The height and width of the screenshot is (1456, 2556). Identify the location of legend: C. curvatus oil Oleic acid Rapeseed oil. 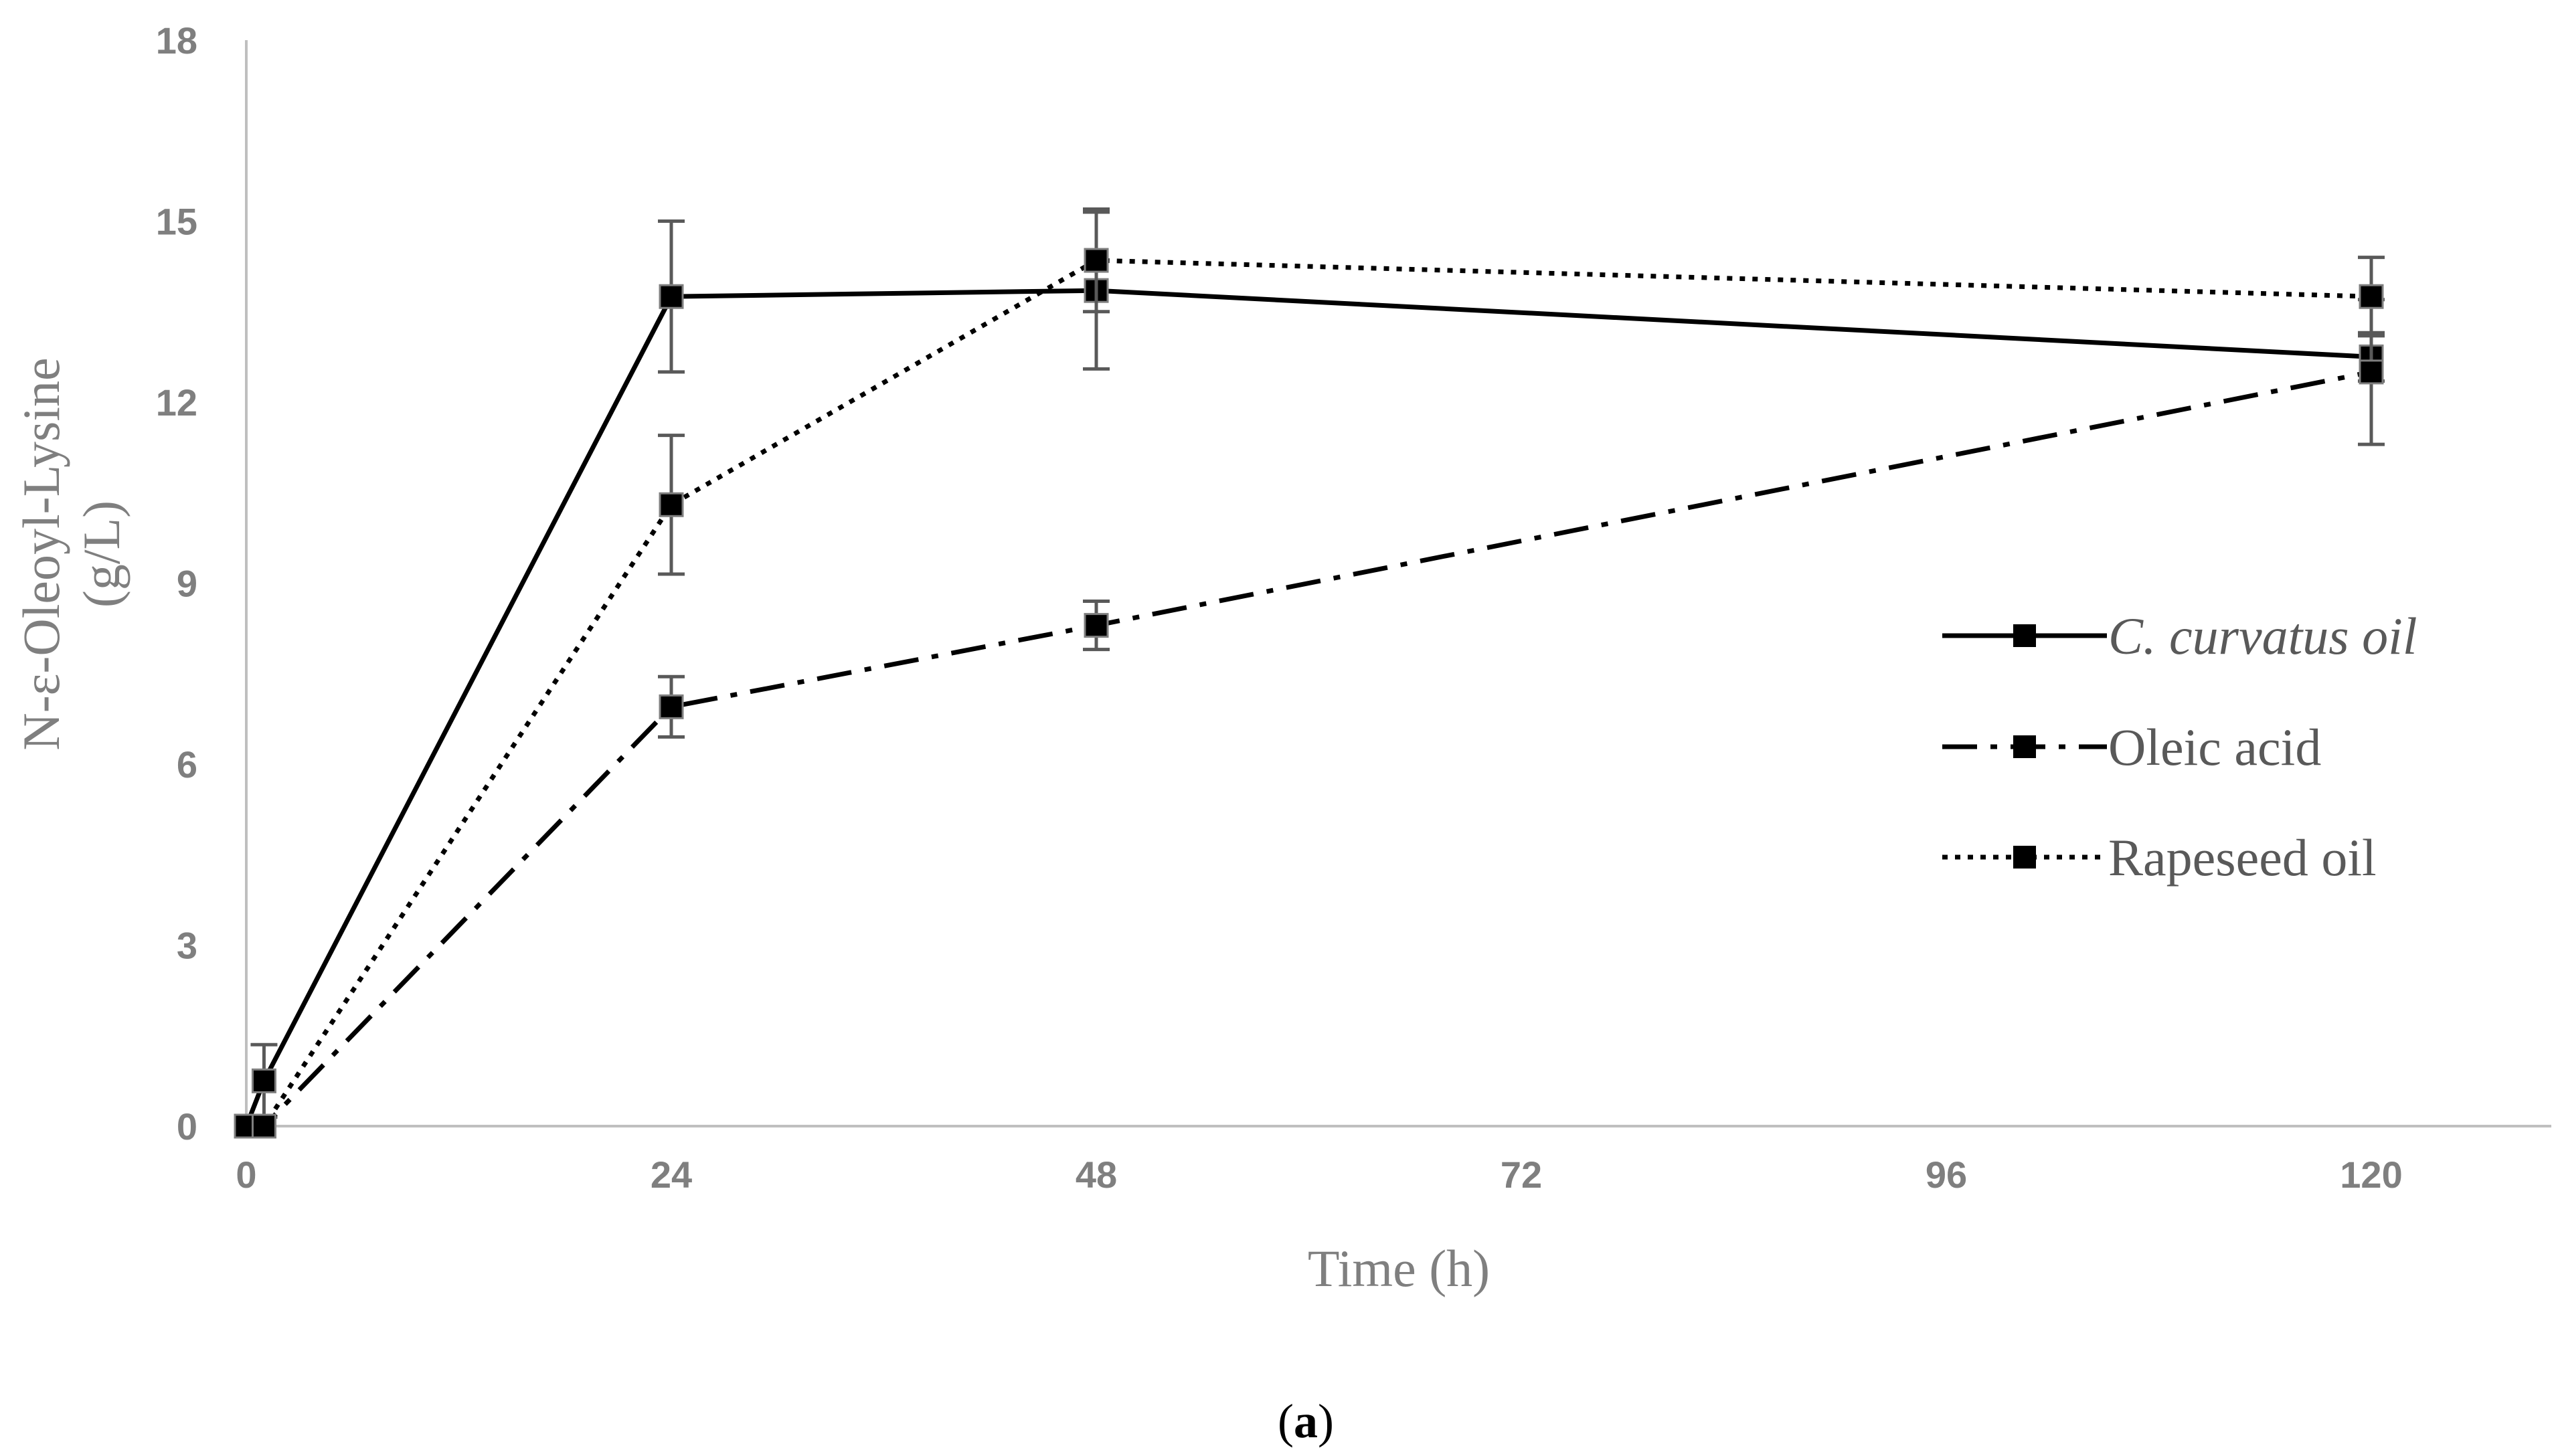
(2179, 747).